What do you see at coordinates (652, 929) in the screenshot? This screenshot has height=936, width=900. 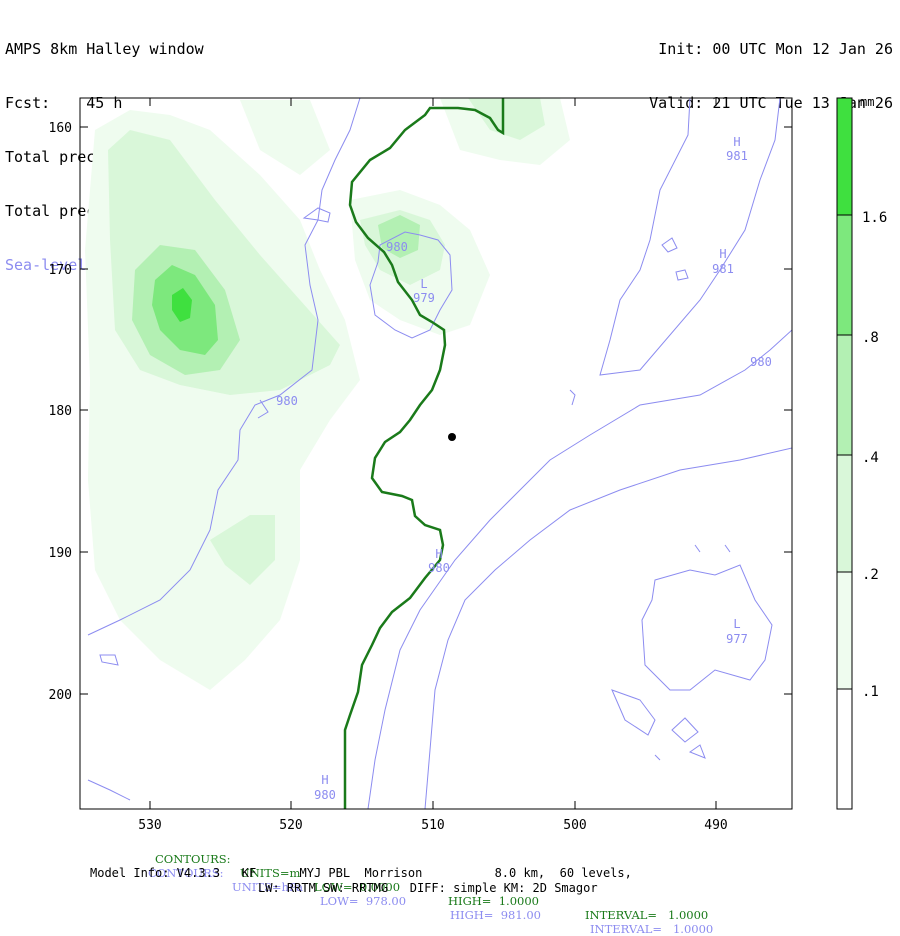 I see `contours-interval: INTERVAL= 1.0000` at bounding box center [652, 929].